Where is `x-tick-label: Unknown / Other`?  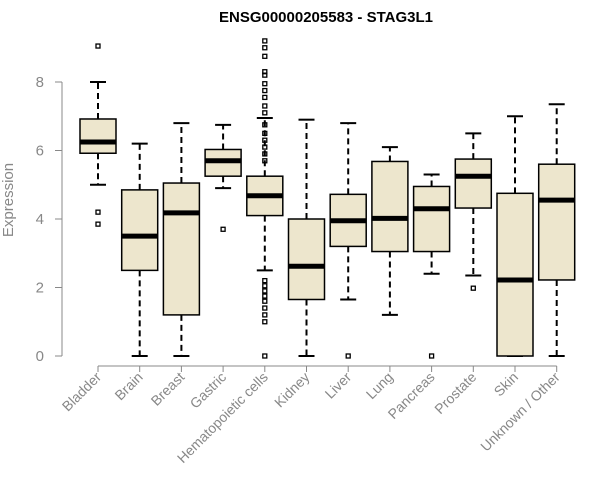 x-tick-label: Unknown / Other is located at coordinates (520, 412).